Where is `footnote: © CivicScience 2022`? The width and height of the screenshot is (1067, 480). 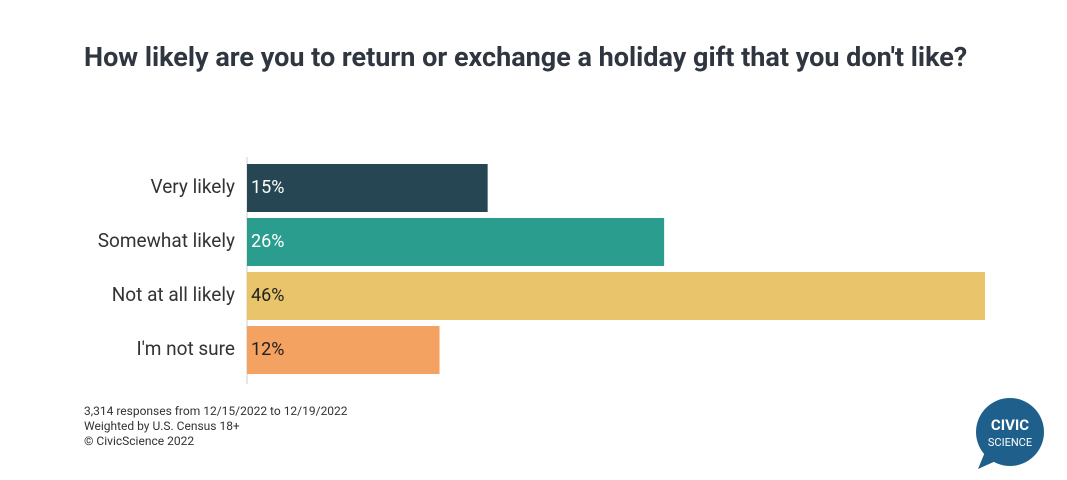 footnote: © CivicScience 2022 is located at coordinates (139, 441).